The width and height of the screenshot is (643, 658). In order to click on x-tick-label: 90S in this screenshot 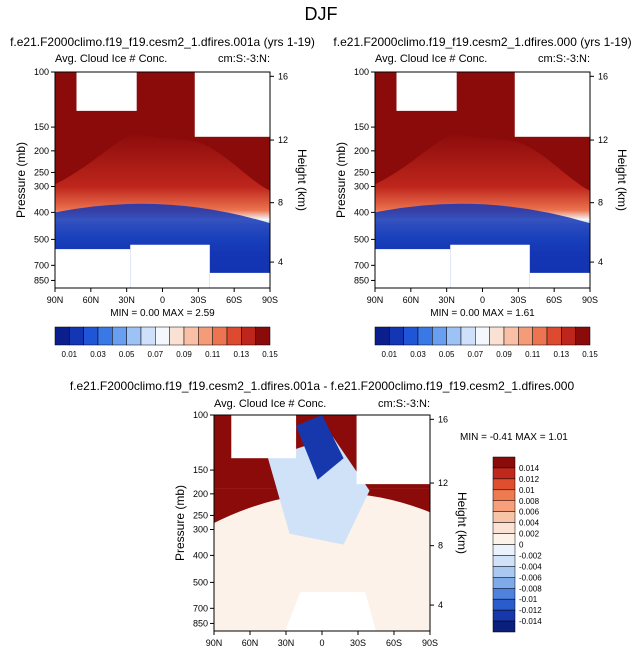, I will do `click(270, 300)`.